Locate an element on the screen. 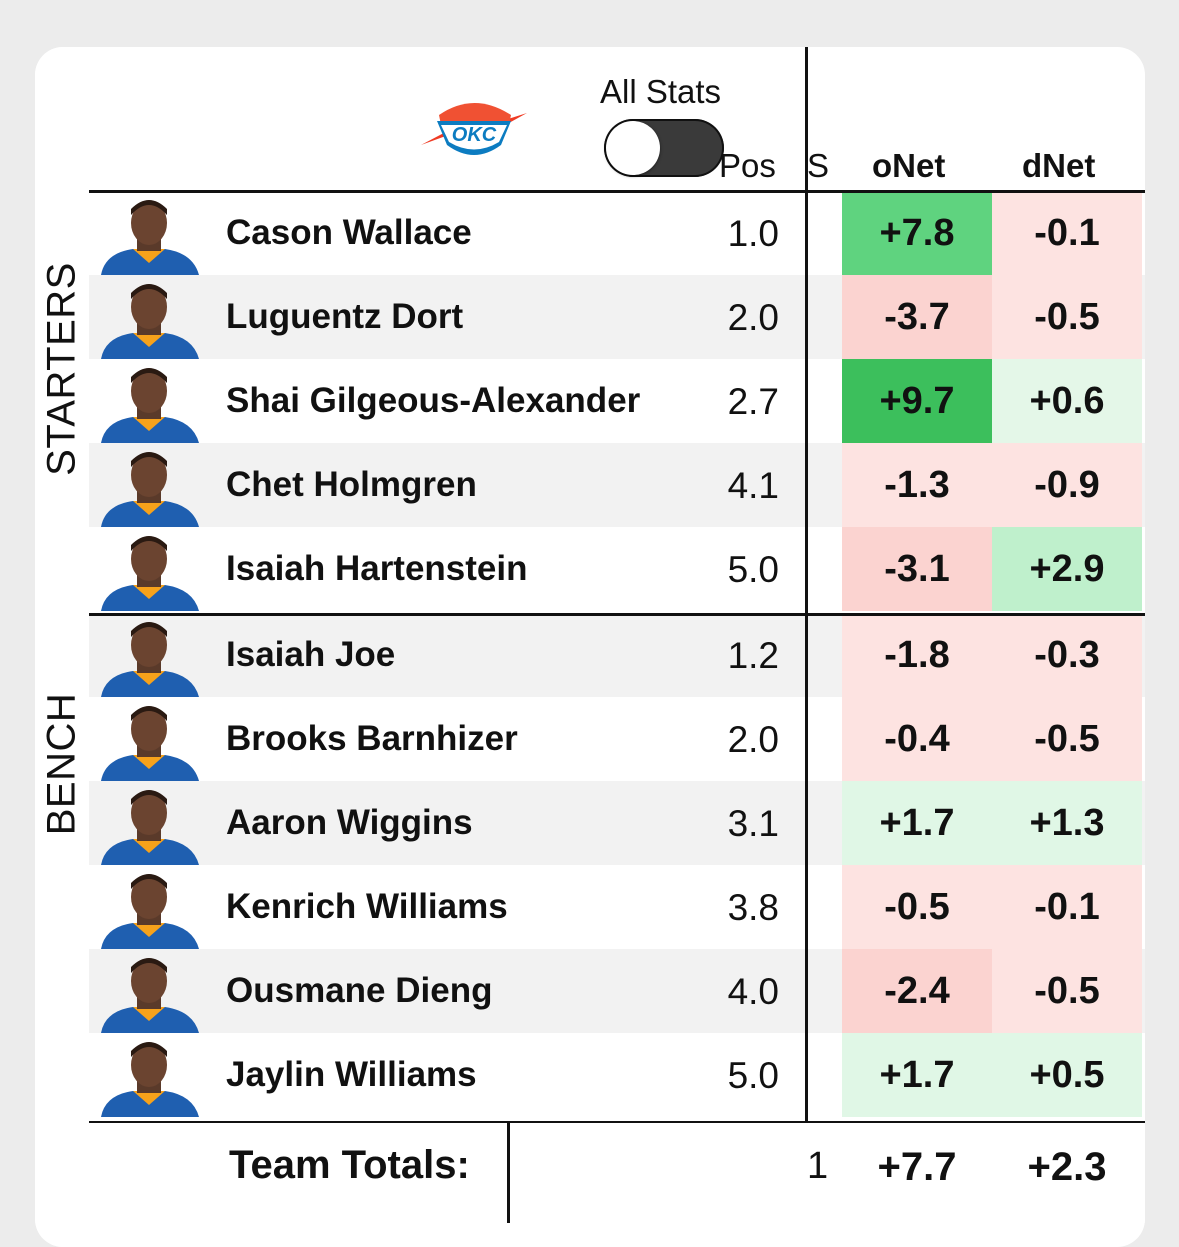 This screenshot has width=1179, height=1247. player-pos: 3.8 is located at coordinates (753, 907).